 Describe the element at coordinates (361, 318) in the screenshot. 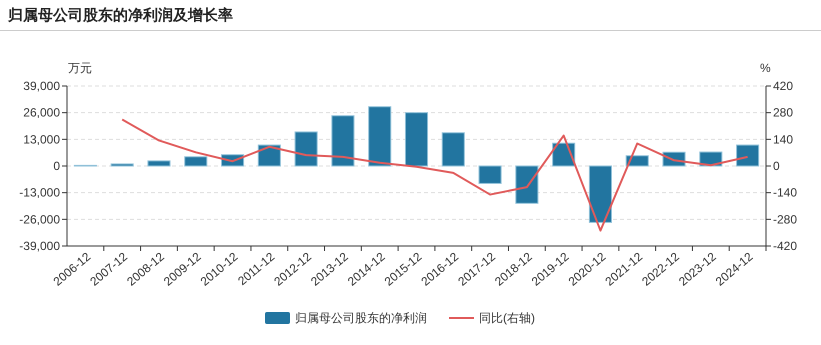

I see `legend-label: 归属母公司股东的净利润` at that location.